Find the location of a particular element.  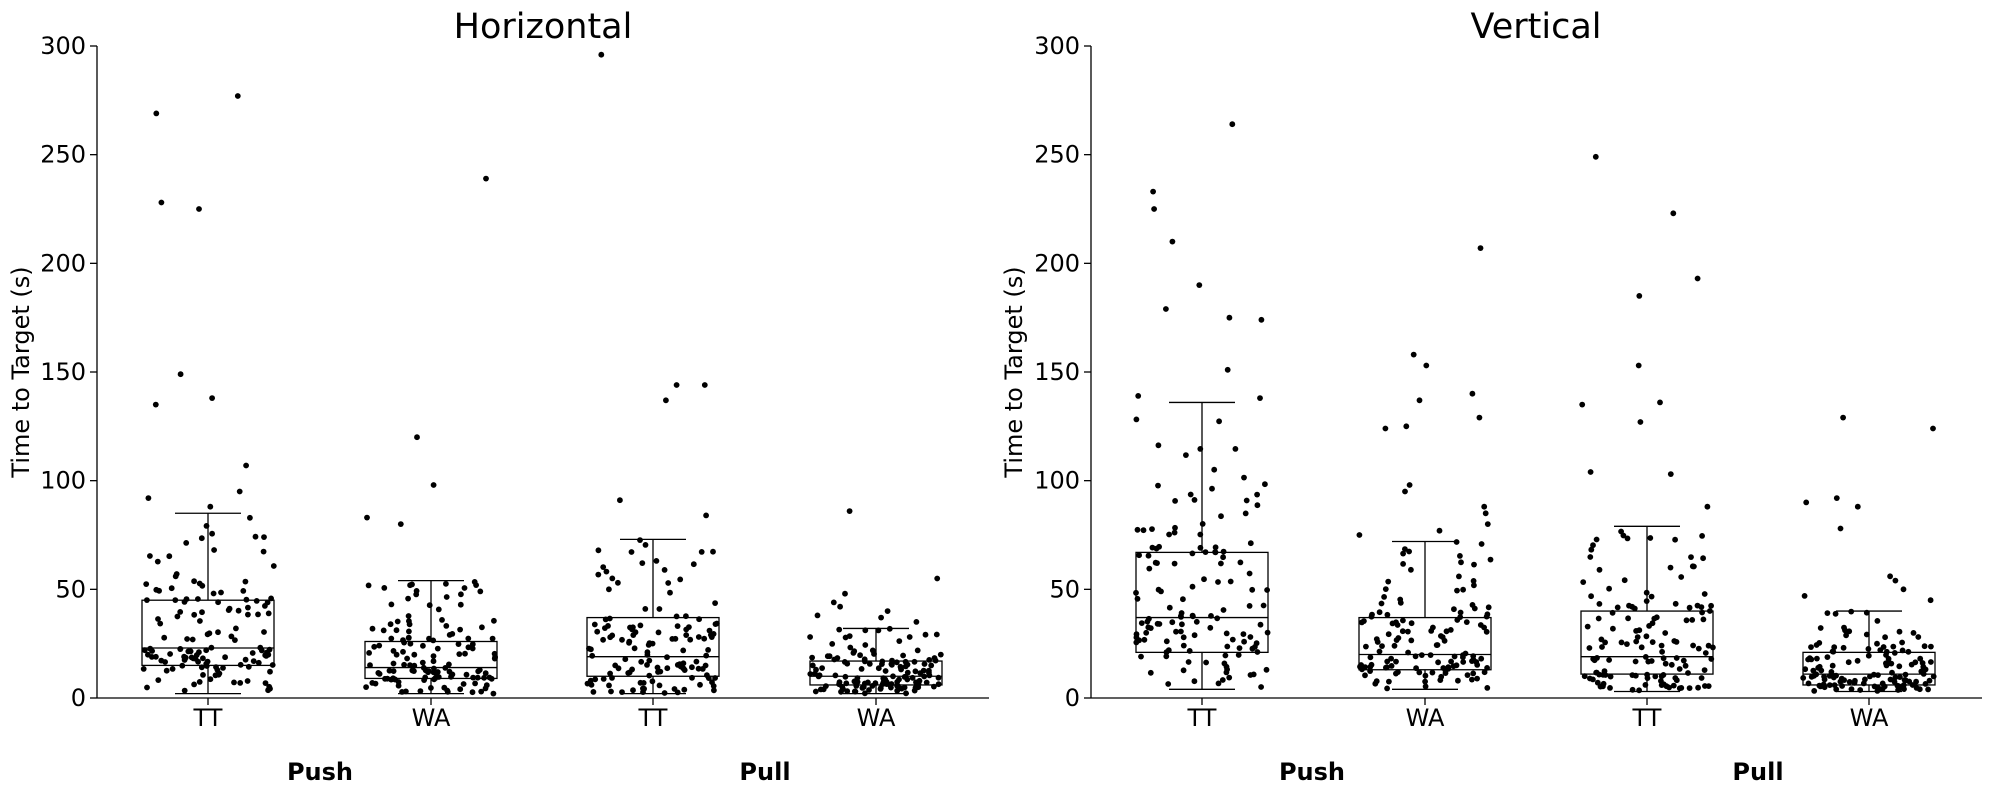

group-label: Push is located at coordinates (1312, 772).